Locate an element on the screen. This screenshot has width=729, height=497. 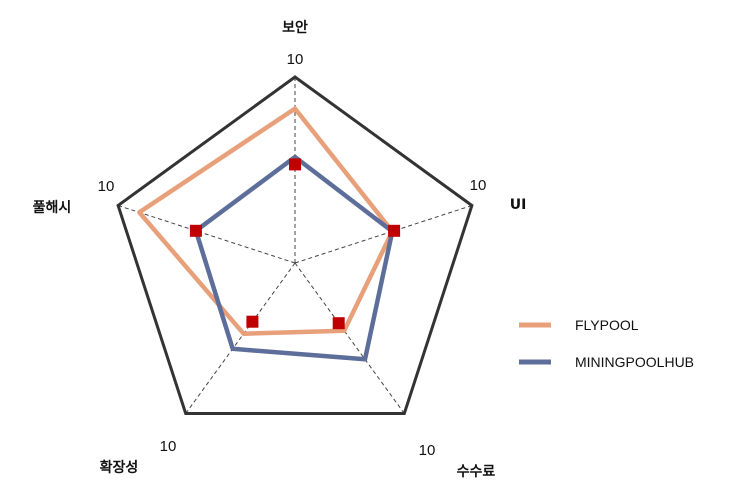
legend: FLYPOOL MININGPOOLHUB is located at coordinates (606, 343).